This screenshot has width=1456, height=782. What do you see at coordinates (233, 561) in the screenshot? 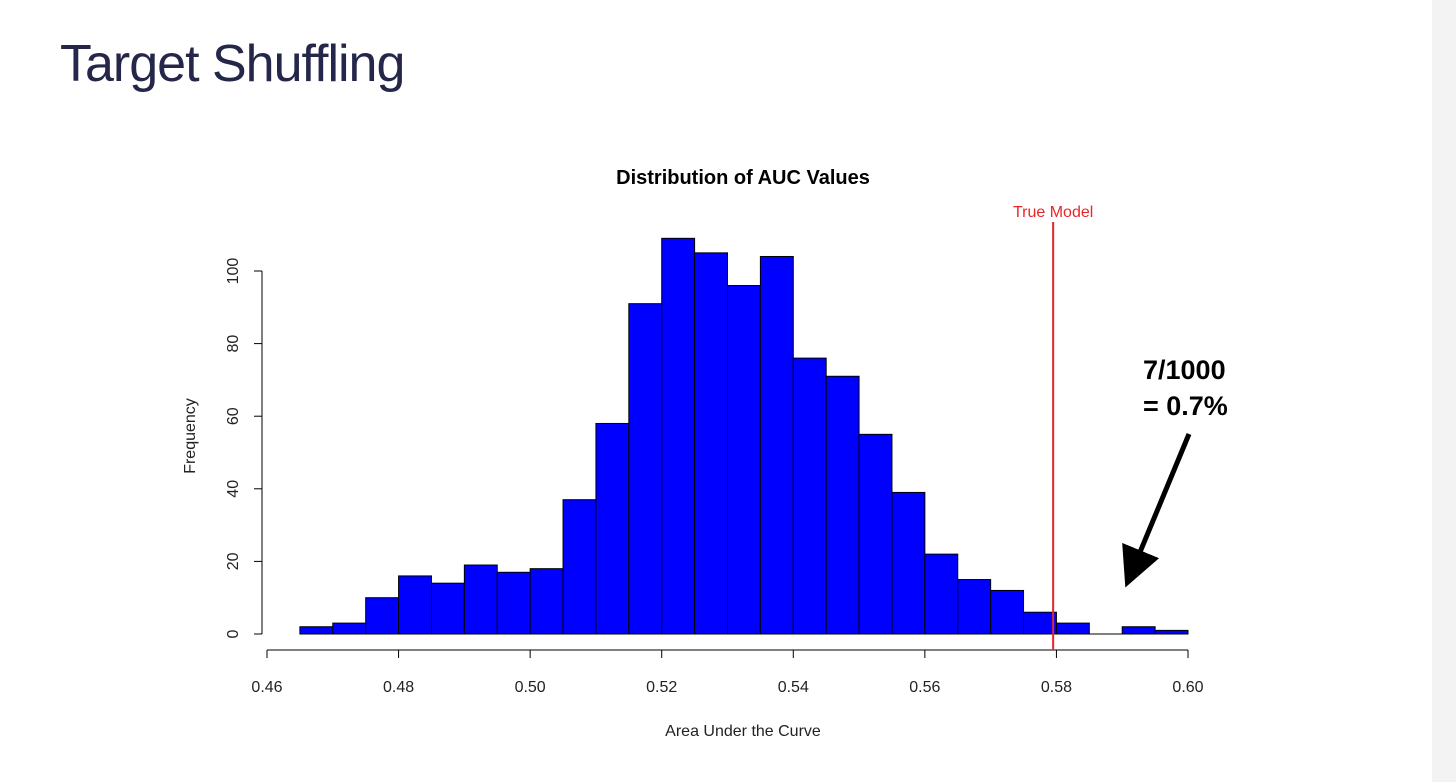
I see `y-tick-label: 20` at bounding box center [233, 561].